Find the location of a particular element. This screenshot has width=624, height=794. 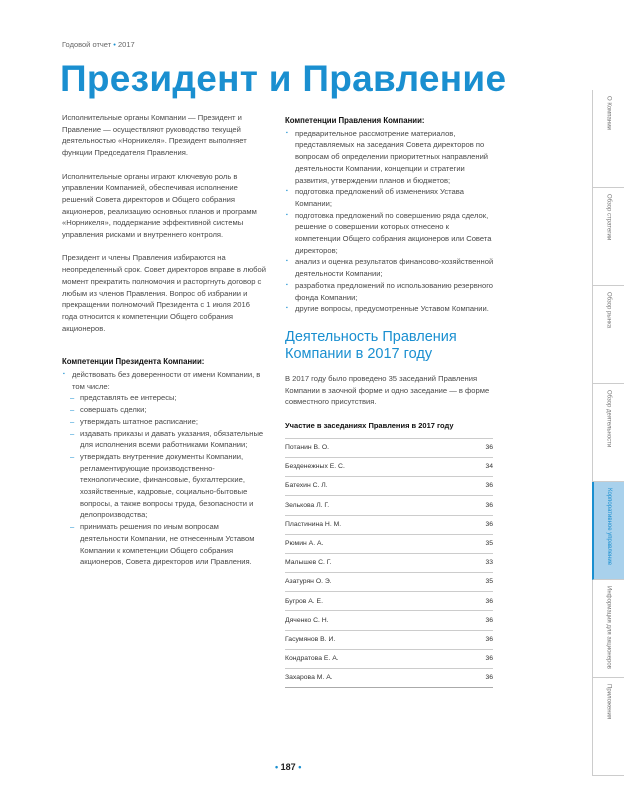

member-name: Зелькова Л. Г. is located at coordinates (377, 505).